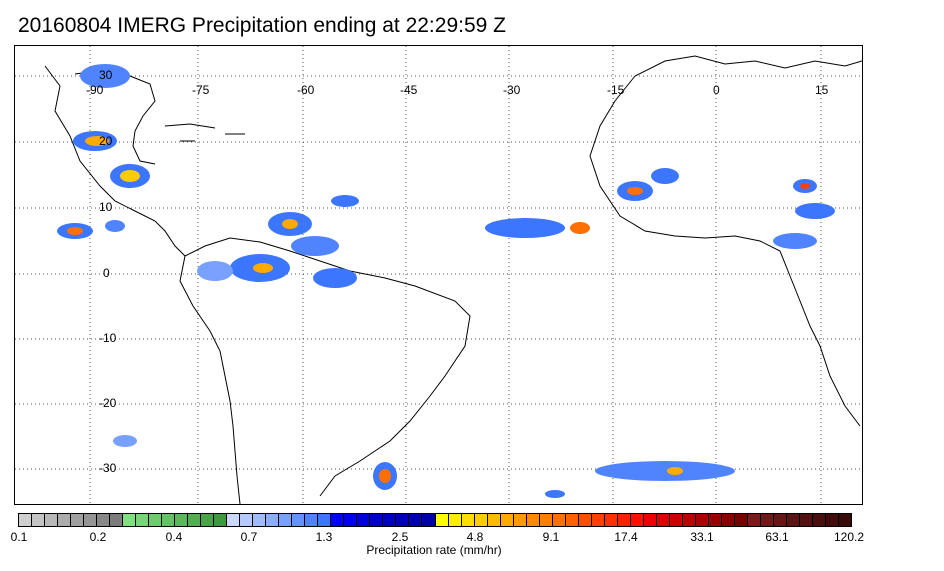  What do you see at coordinates (748, 66) in the screenshot?
I see `africa-north-coast` at bounding box center [748, 66].